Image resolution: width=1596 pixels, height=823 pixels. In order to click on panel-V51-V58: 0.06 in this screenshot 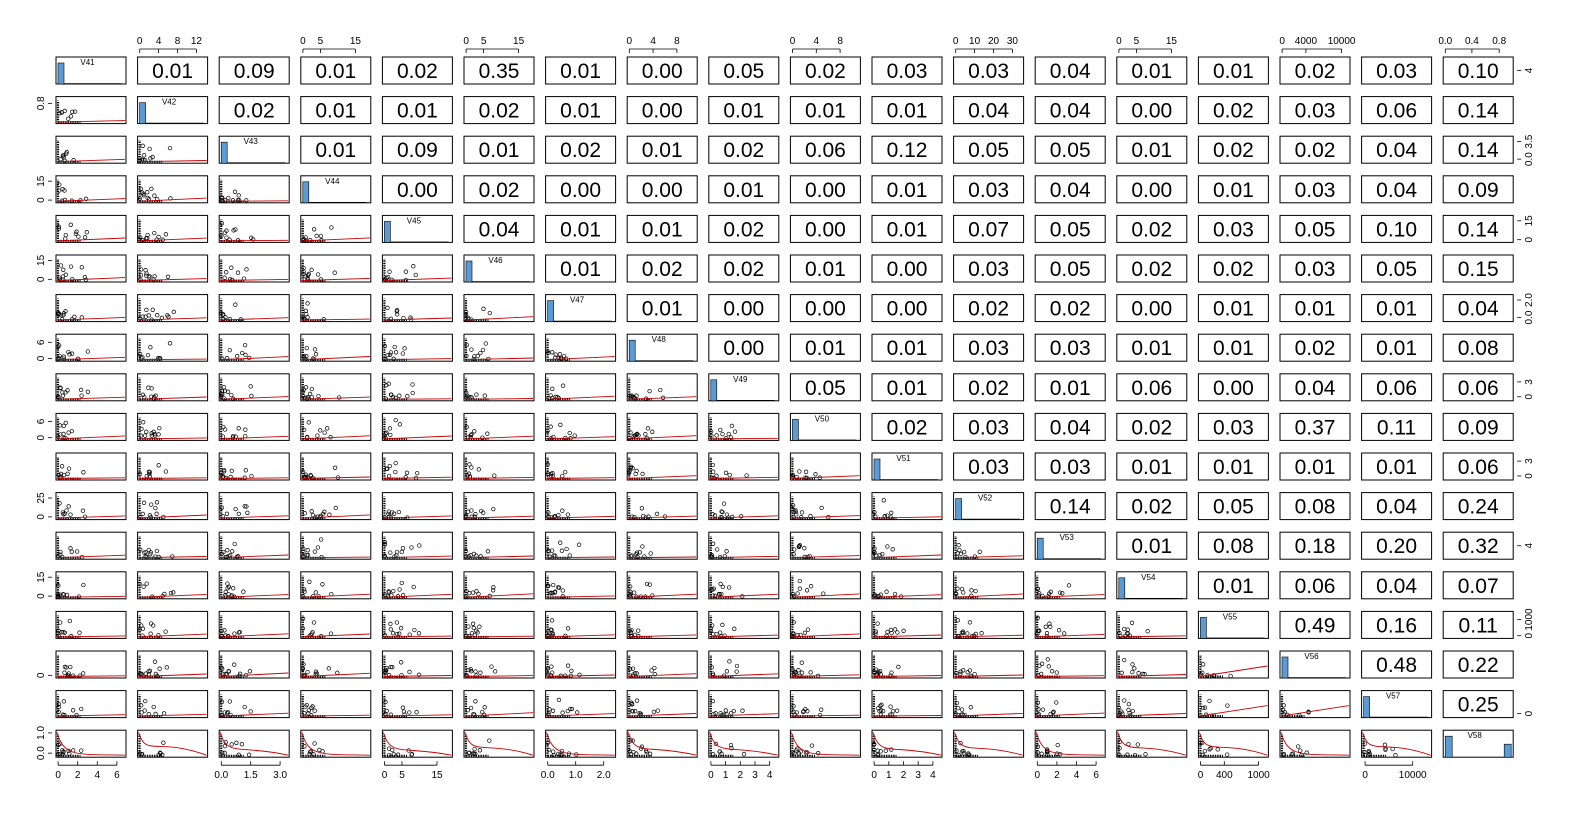, I will do `click(1478, 466)`.